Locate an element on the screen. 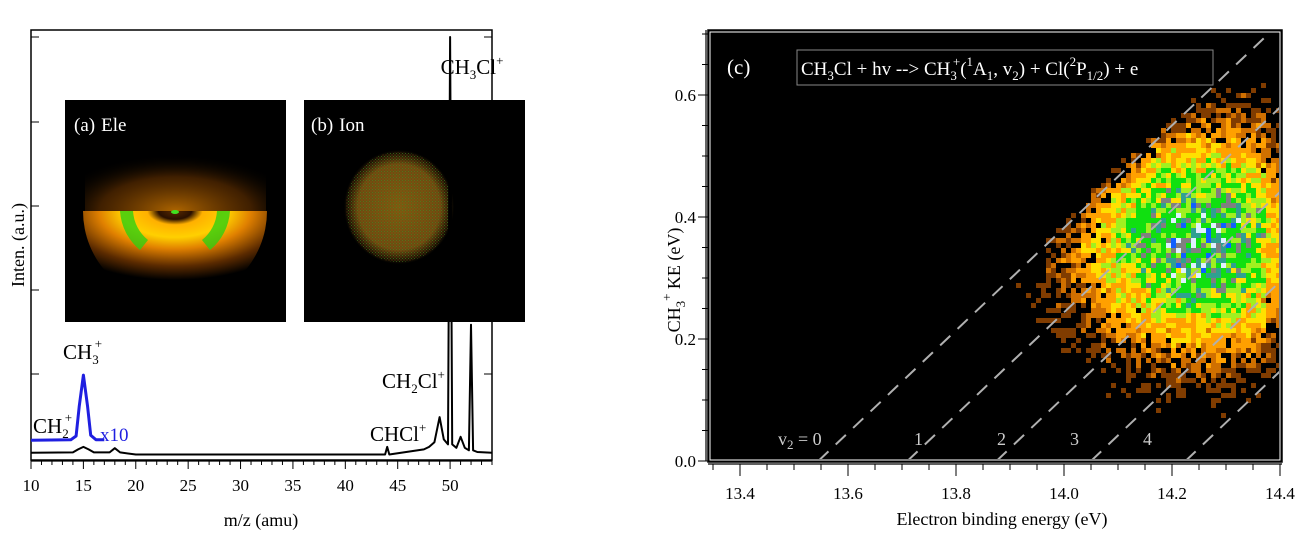 The image size is (1299, 538). left-x-tick-label: 15 is located at coordinates (83, 485).